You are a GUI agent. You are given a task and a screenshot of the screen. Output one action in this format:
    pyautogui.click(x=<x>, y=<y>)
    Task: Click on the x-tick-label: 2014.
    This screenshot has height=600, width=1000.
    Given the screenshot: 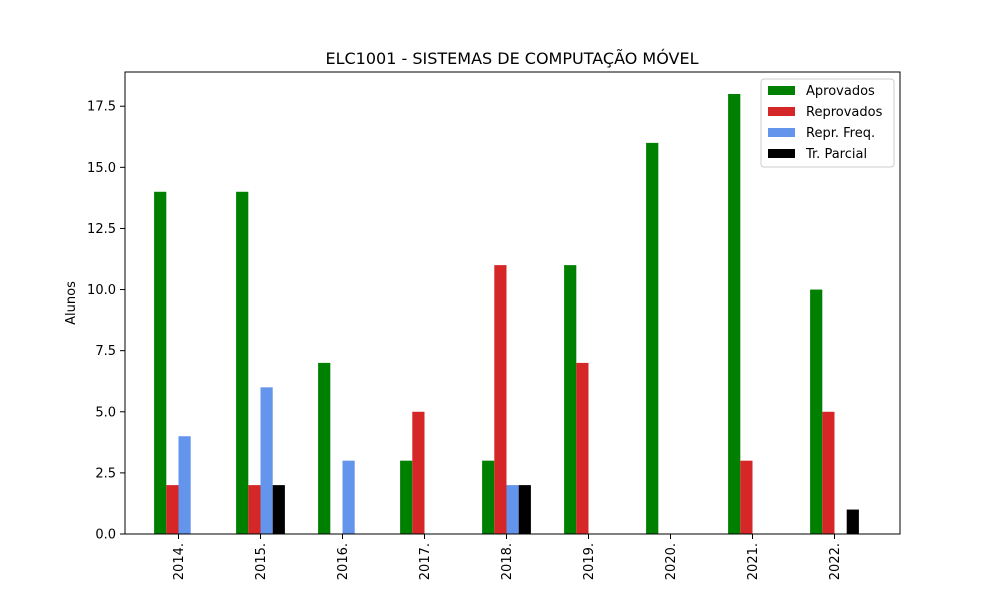 What is the action you would take?
    pyautogui.click(x=179, y=561)
    